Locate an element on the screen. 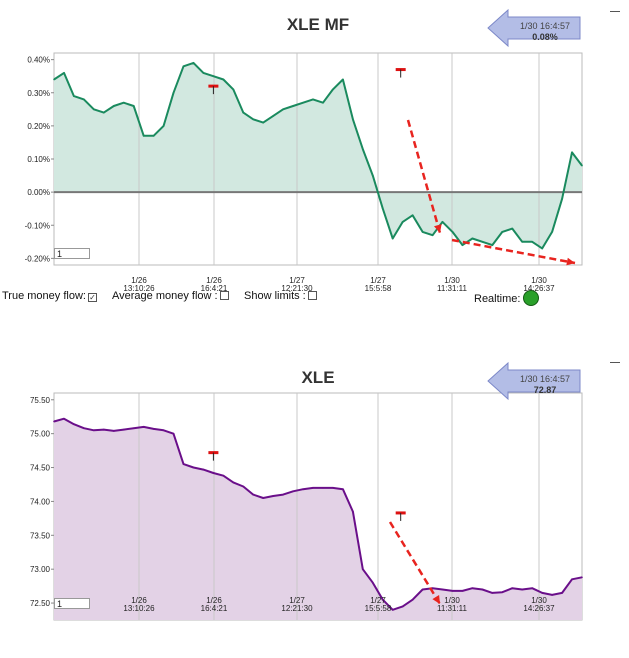 This screenshot has height=658, width=629. x-tick-time: 16:4:21 is located at coordinates (214, 288).